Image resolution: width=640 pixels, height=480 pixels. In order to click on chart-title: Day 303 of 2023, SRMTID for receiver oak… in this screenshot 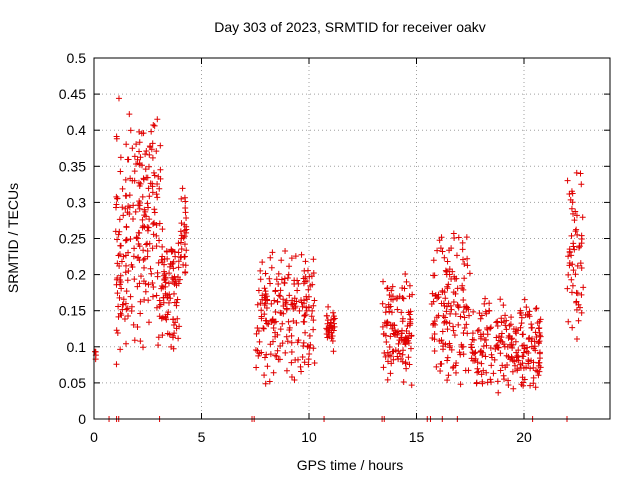, I will do `click(350, 27)`.